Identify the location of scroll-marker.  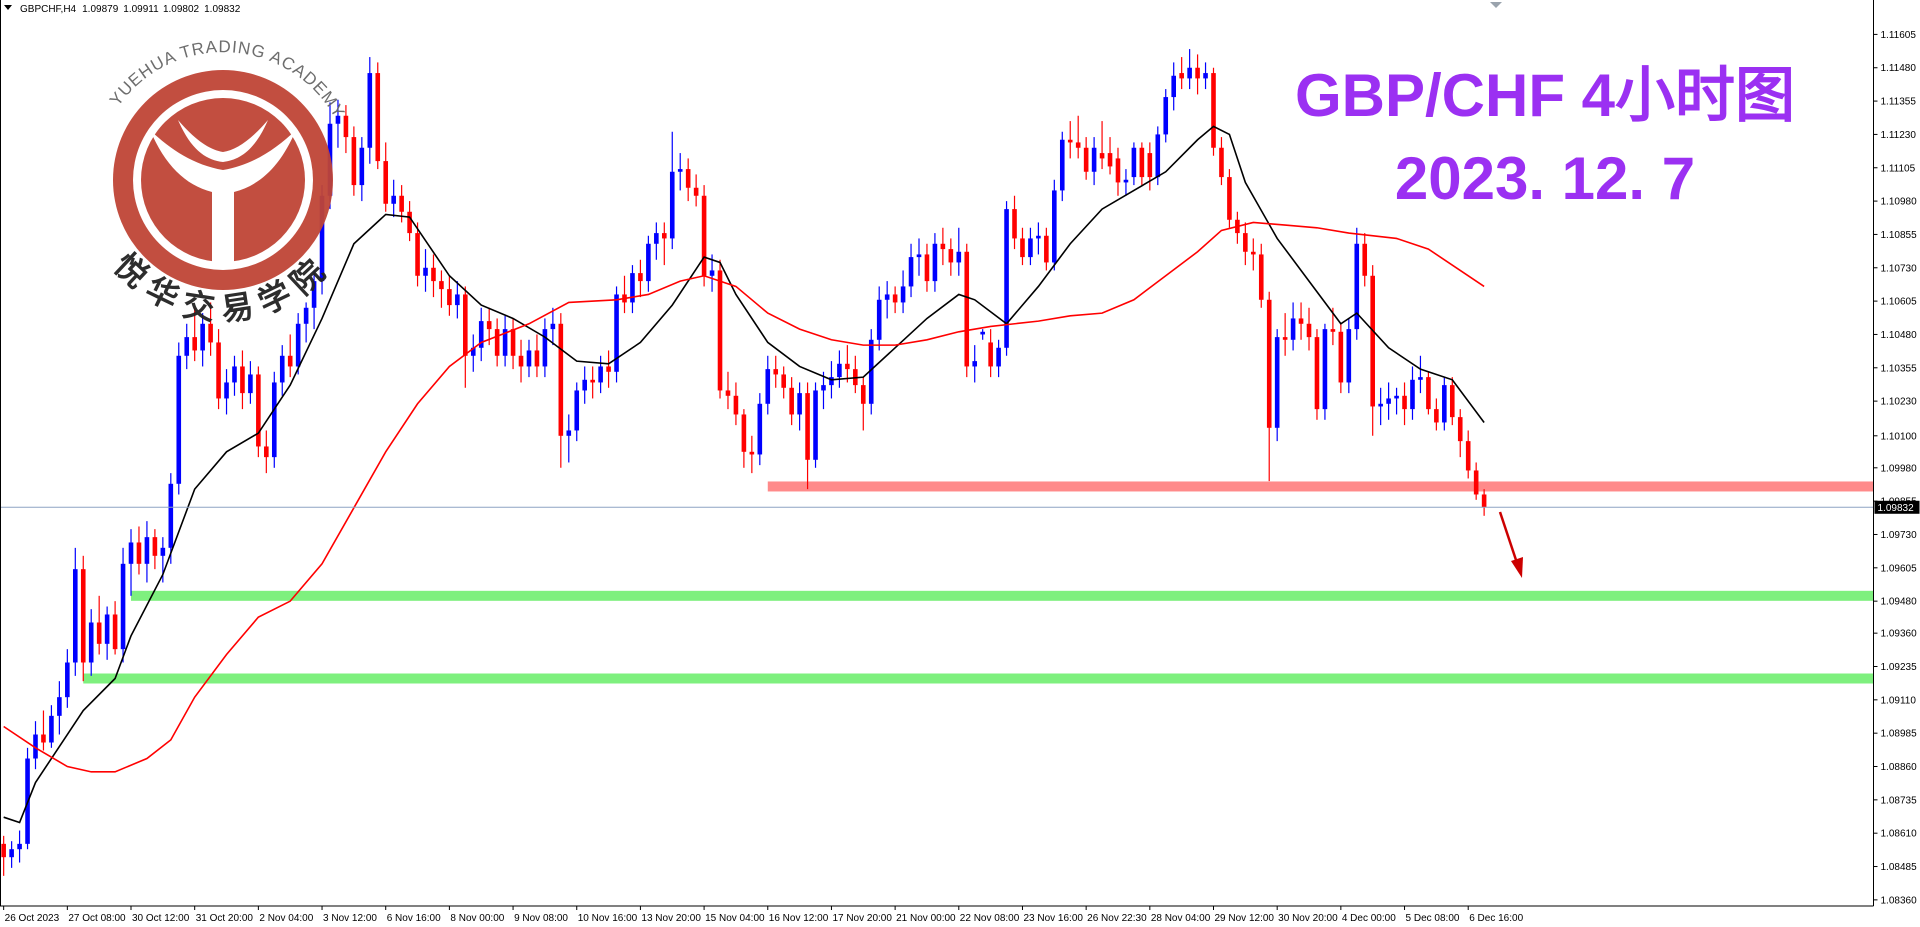
(1496, 5).